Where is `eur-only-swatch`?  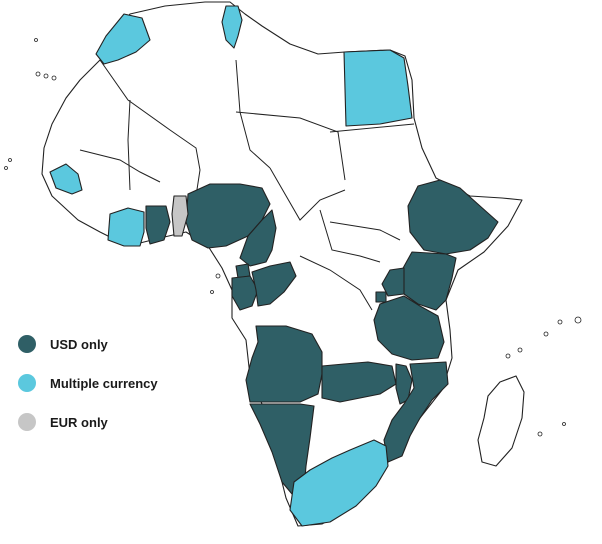 eur-only-swatch is located at coordinates (27, 422).